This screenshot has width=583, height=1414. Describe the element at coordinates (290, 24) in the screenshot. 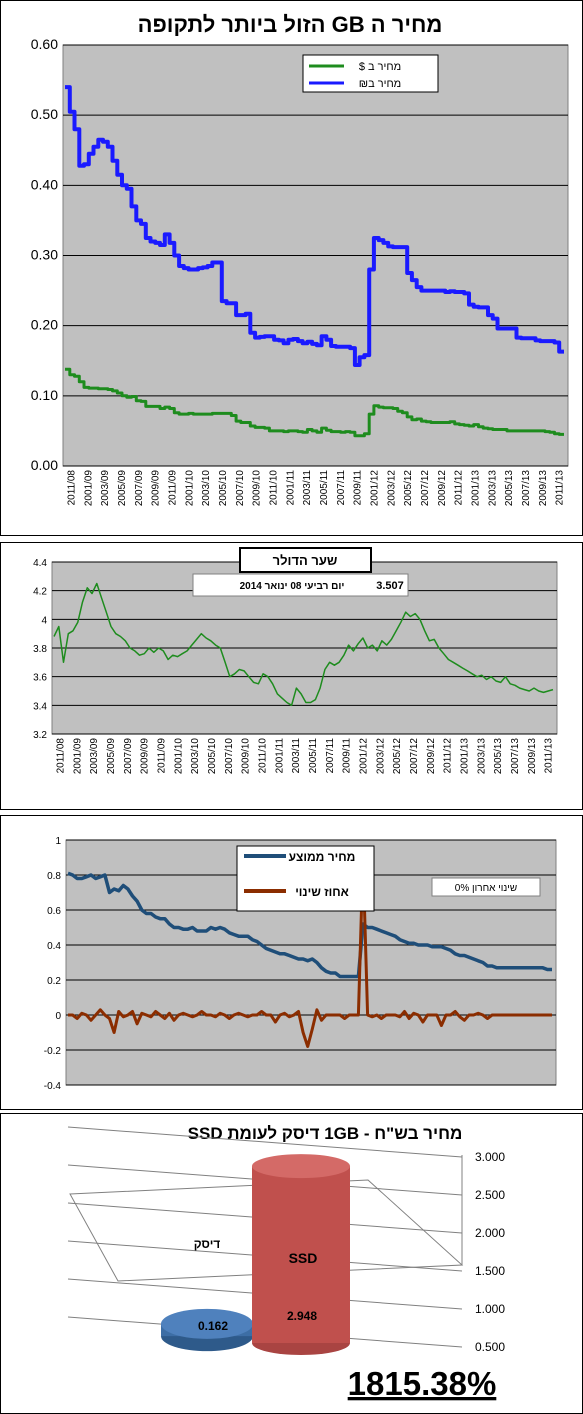

I see `chart1-title: מחיר ה GB הזול ביותר לתקופה` at that location.